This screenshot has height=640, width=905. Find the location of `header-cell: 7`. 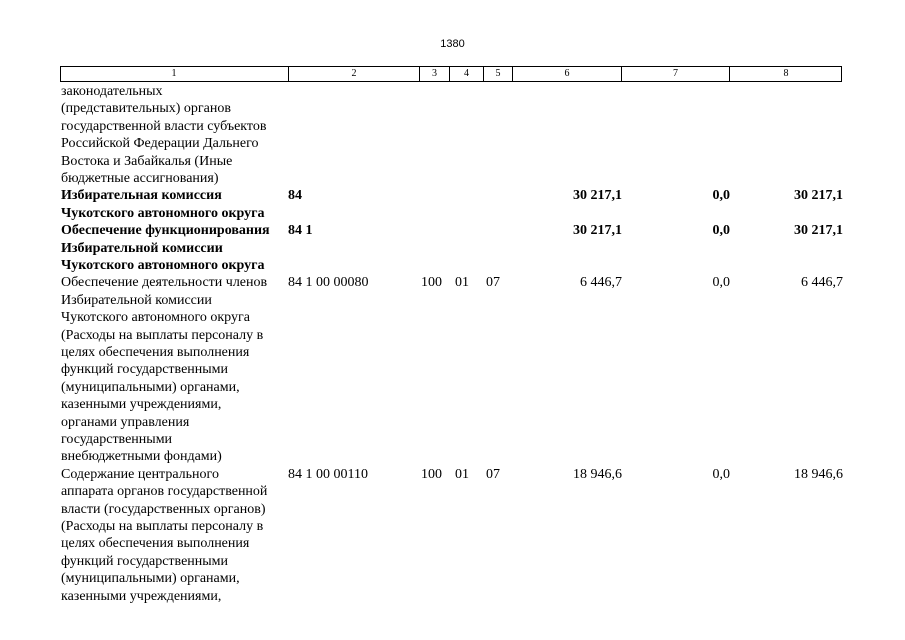

header-cell: 7 is located at coordinates (675, 74).